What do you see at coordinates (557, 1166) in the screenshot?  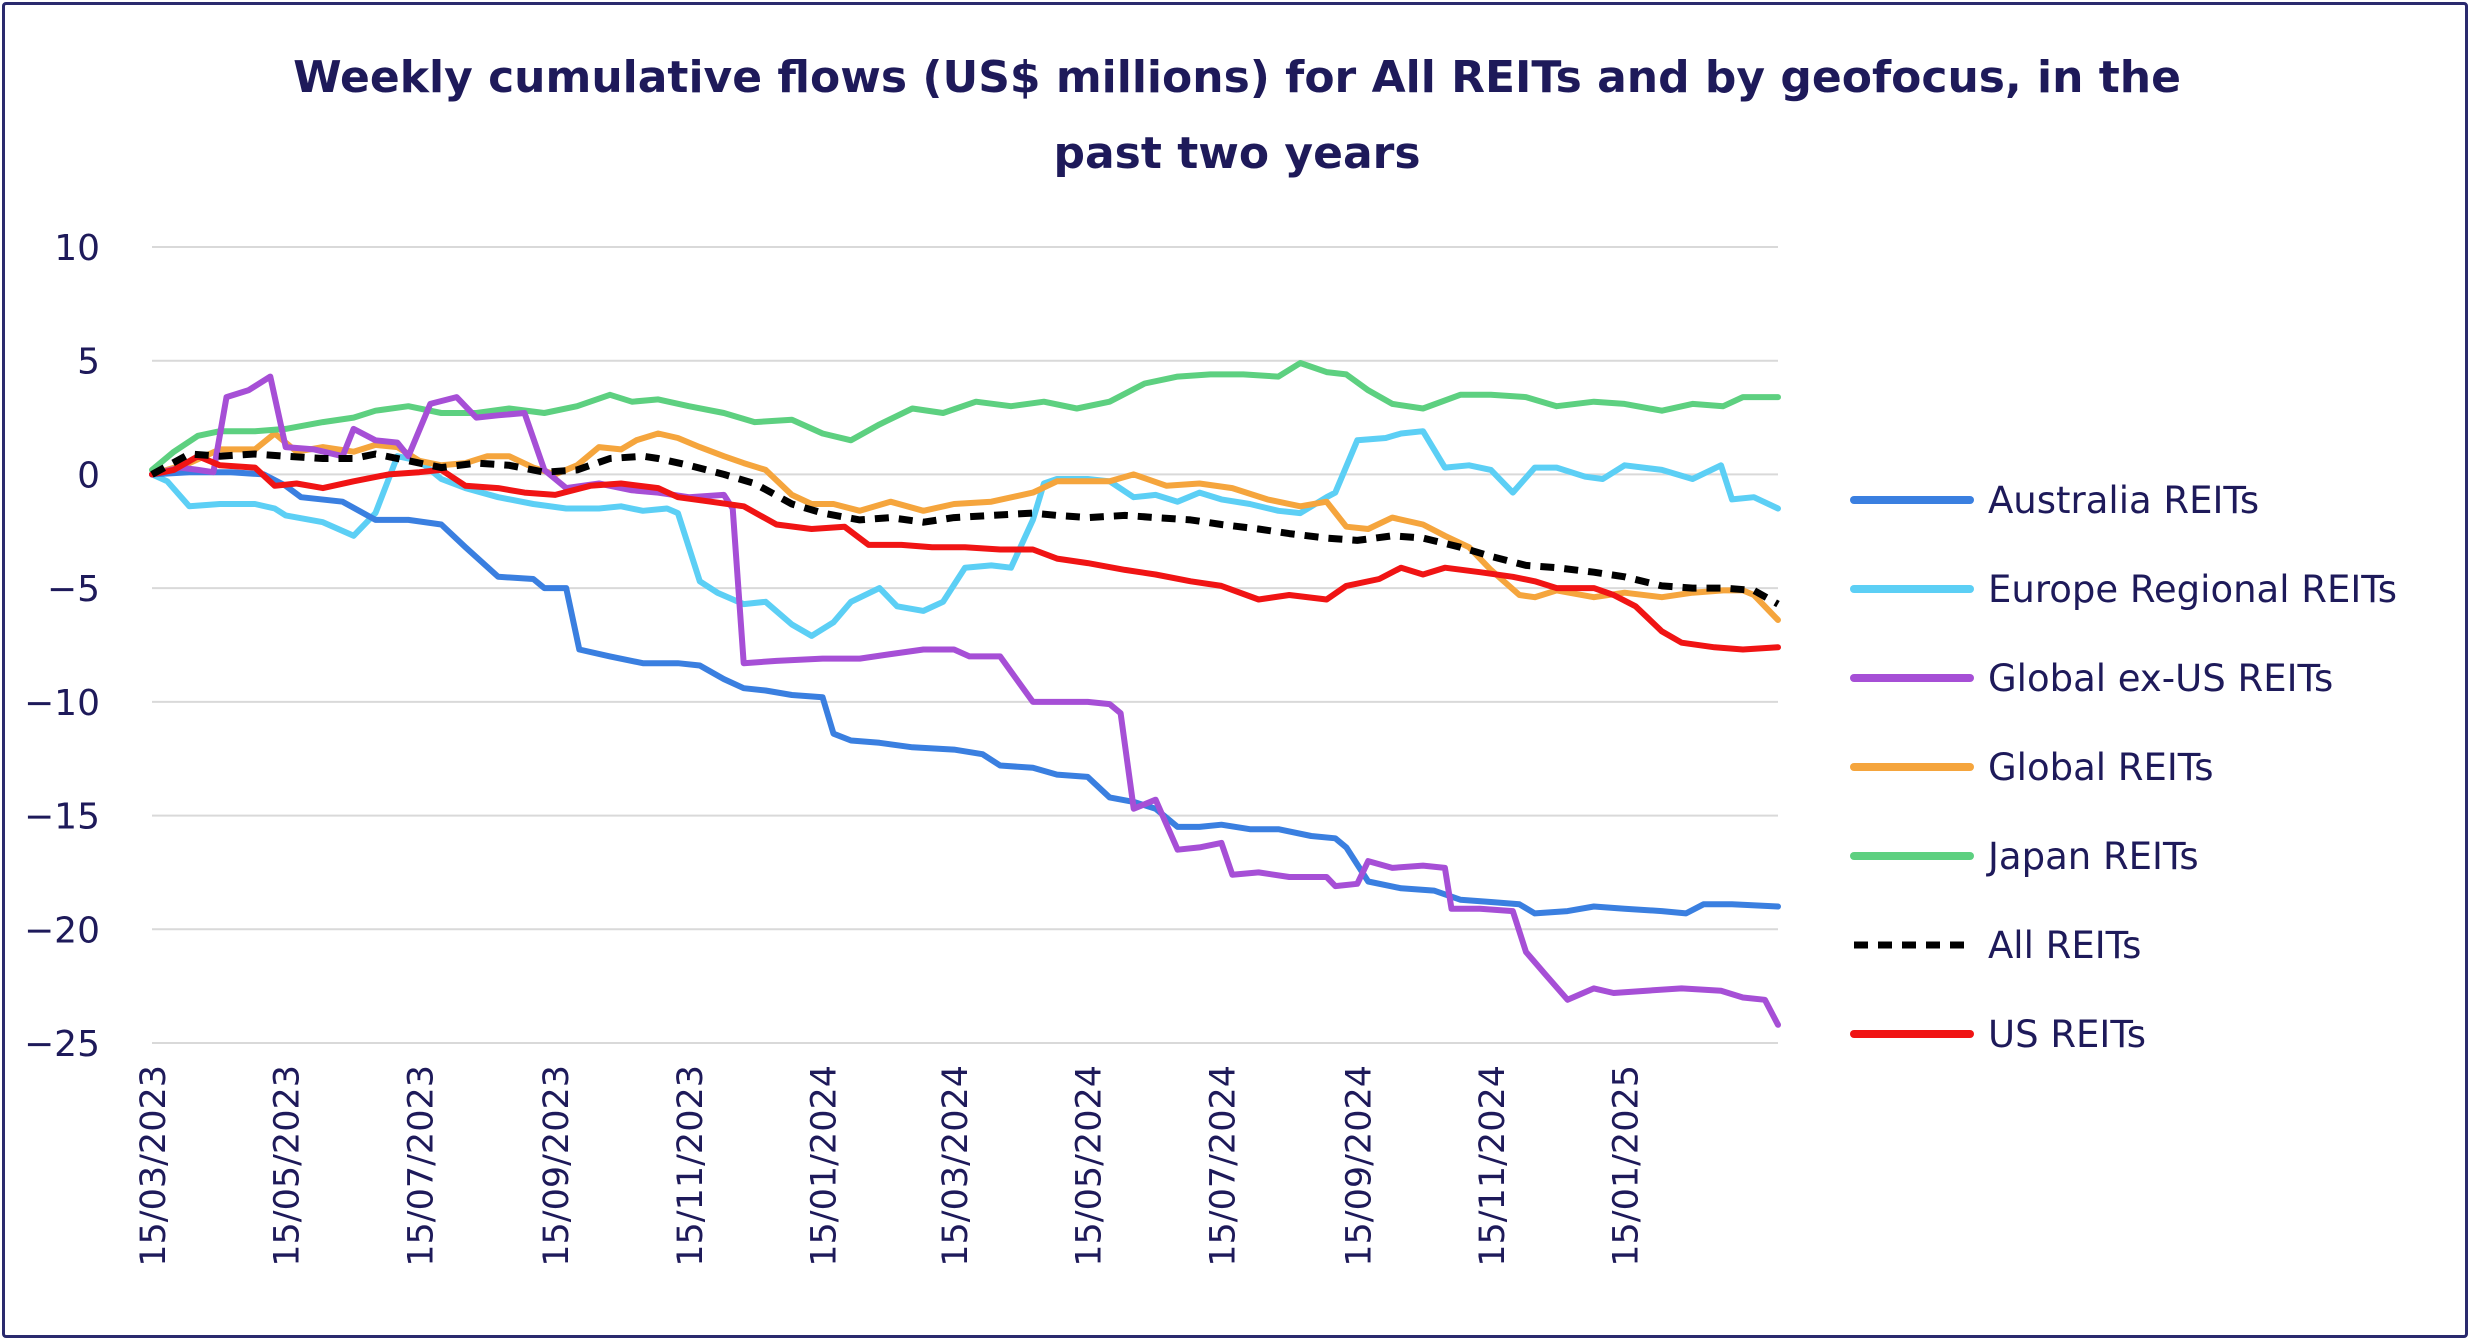 I see `x-tick-label: 15/09/2023` at bounding box center [557, 1166].